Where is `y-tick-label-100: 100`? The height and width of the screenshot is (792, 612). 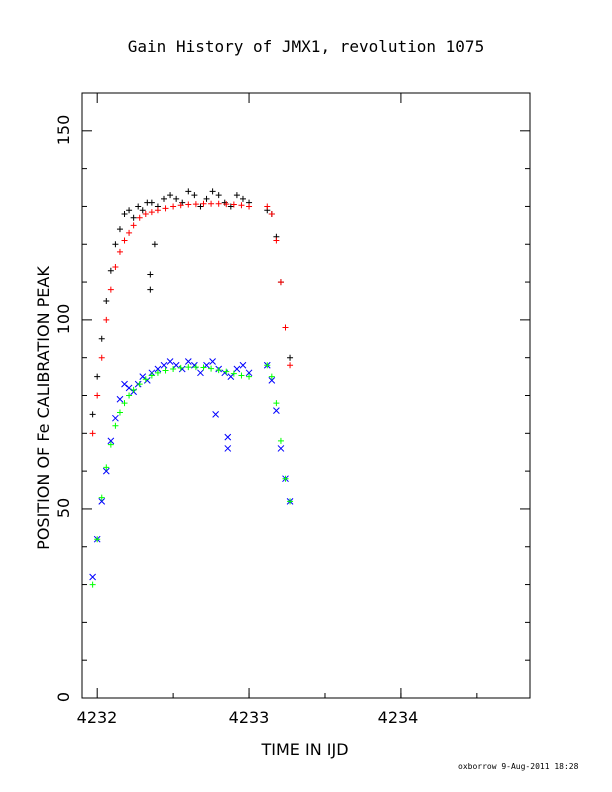 y-tick-label-100: 100 is located at coordinates (63, 319).